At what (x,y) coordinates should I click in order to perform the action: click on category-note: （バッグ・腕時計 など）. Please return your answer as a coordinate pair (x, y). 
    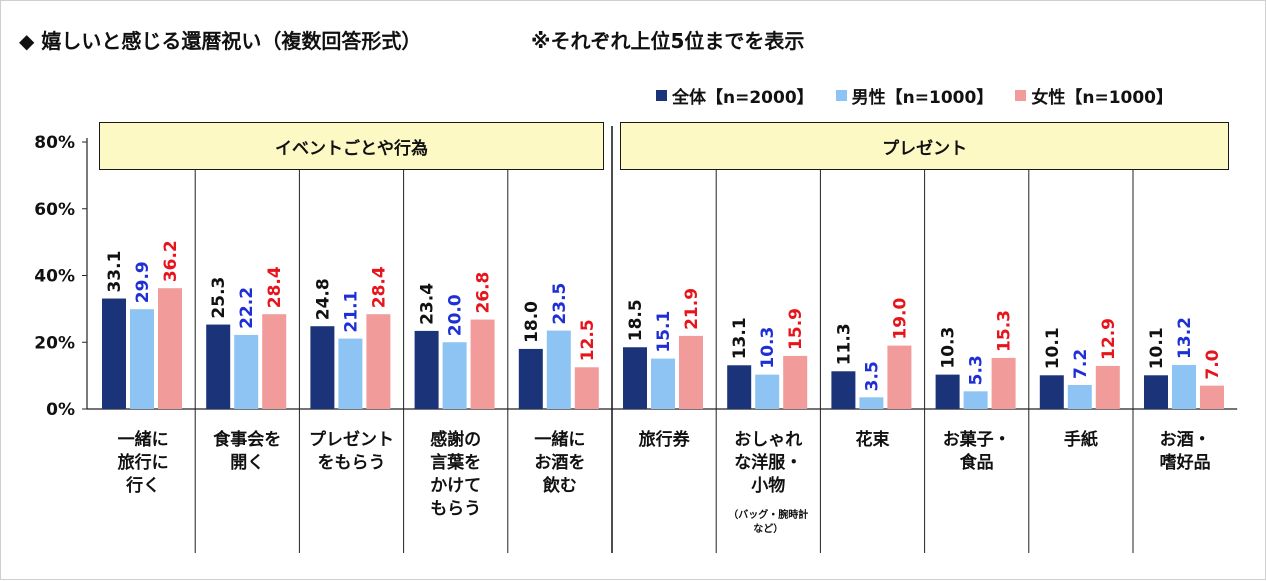
    Looking at the image, I should click on (768, 522).